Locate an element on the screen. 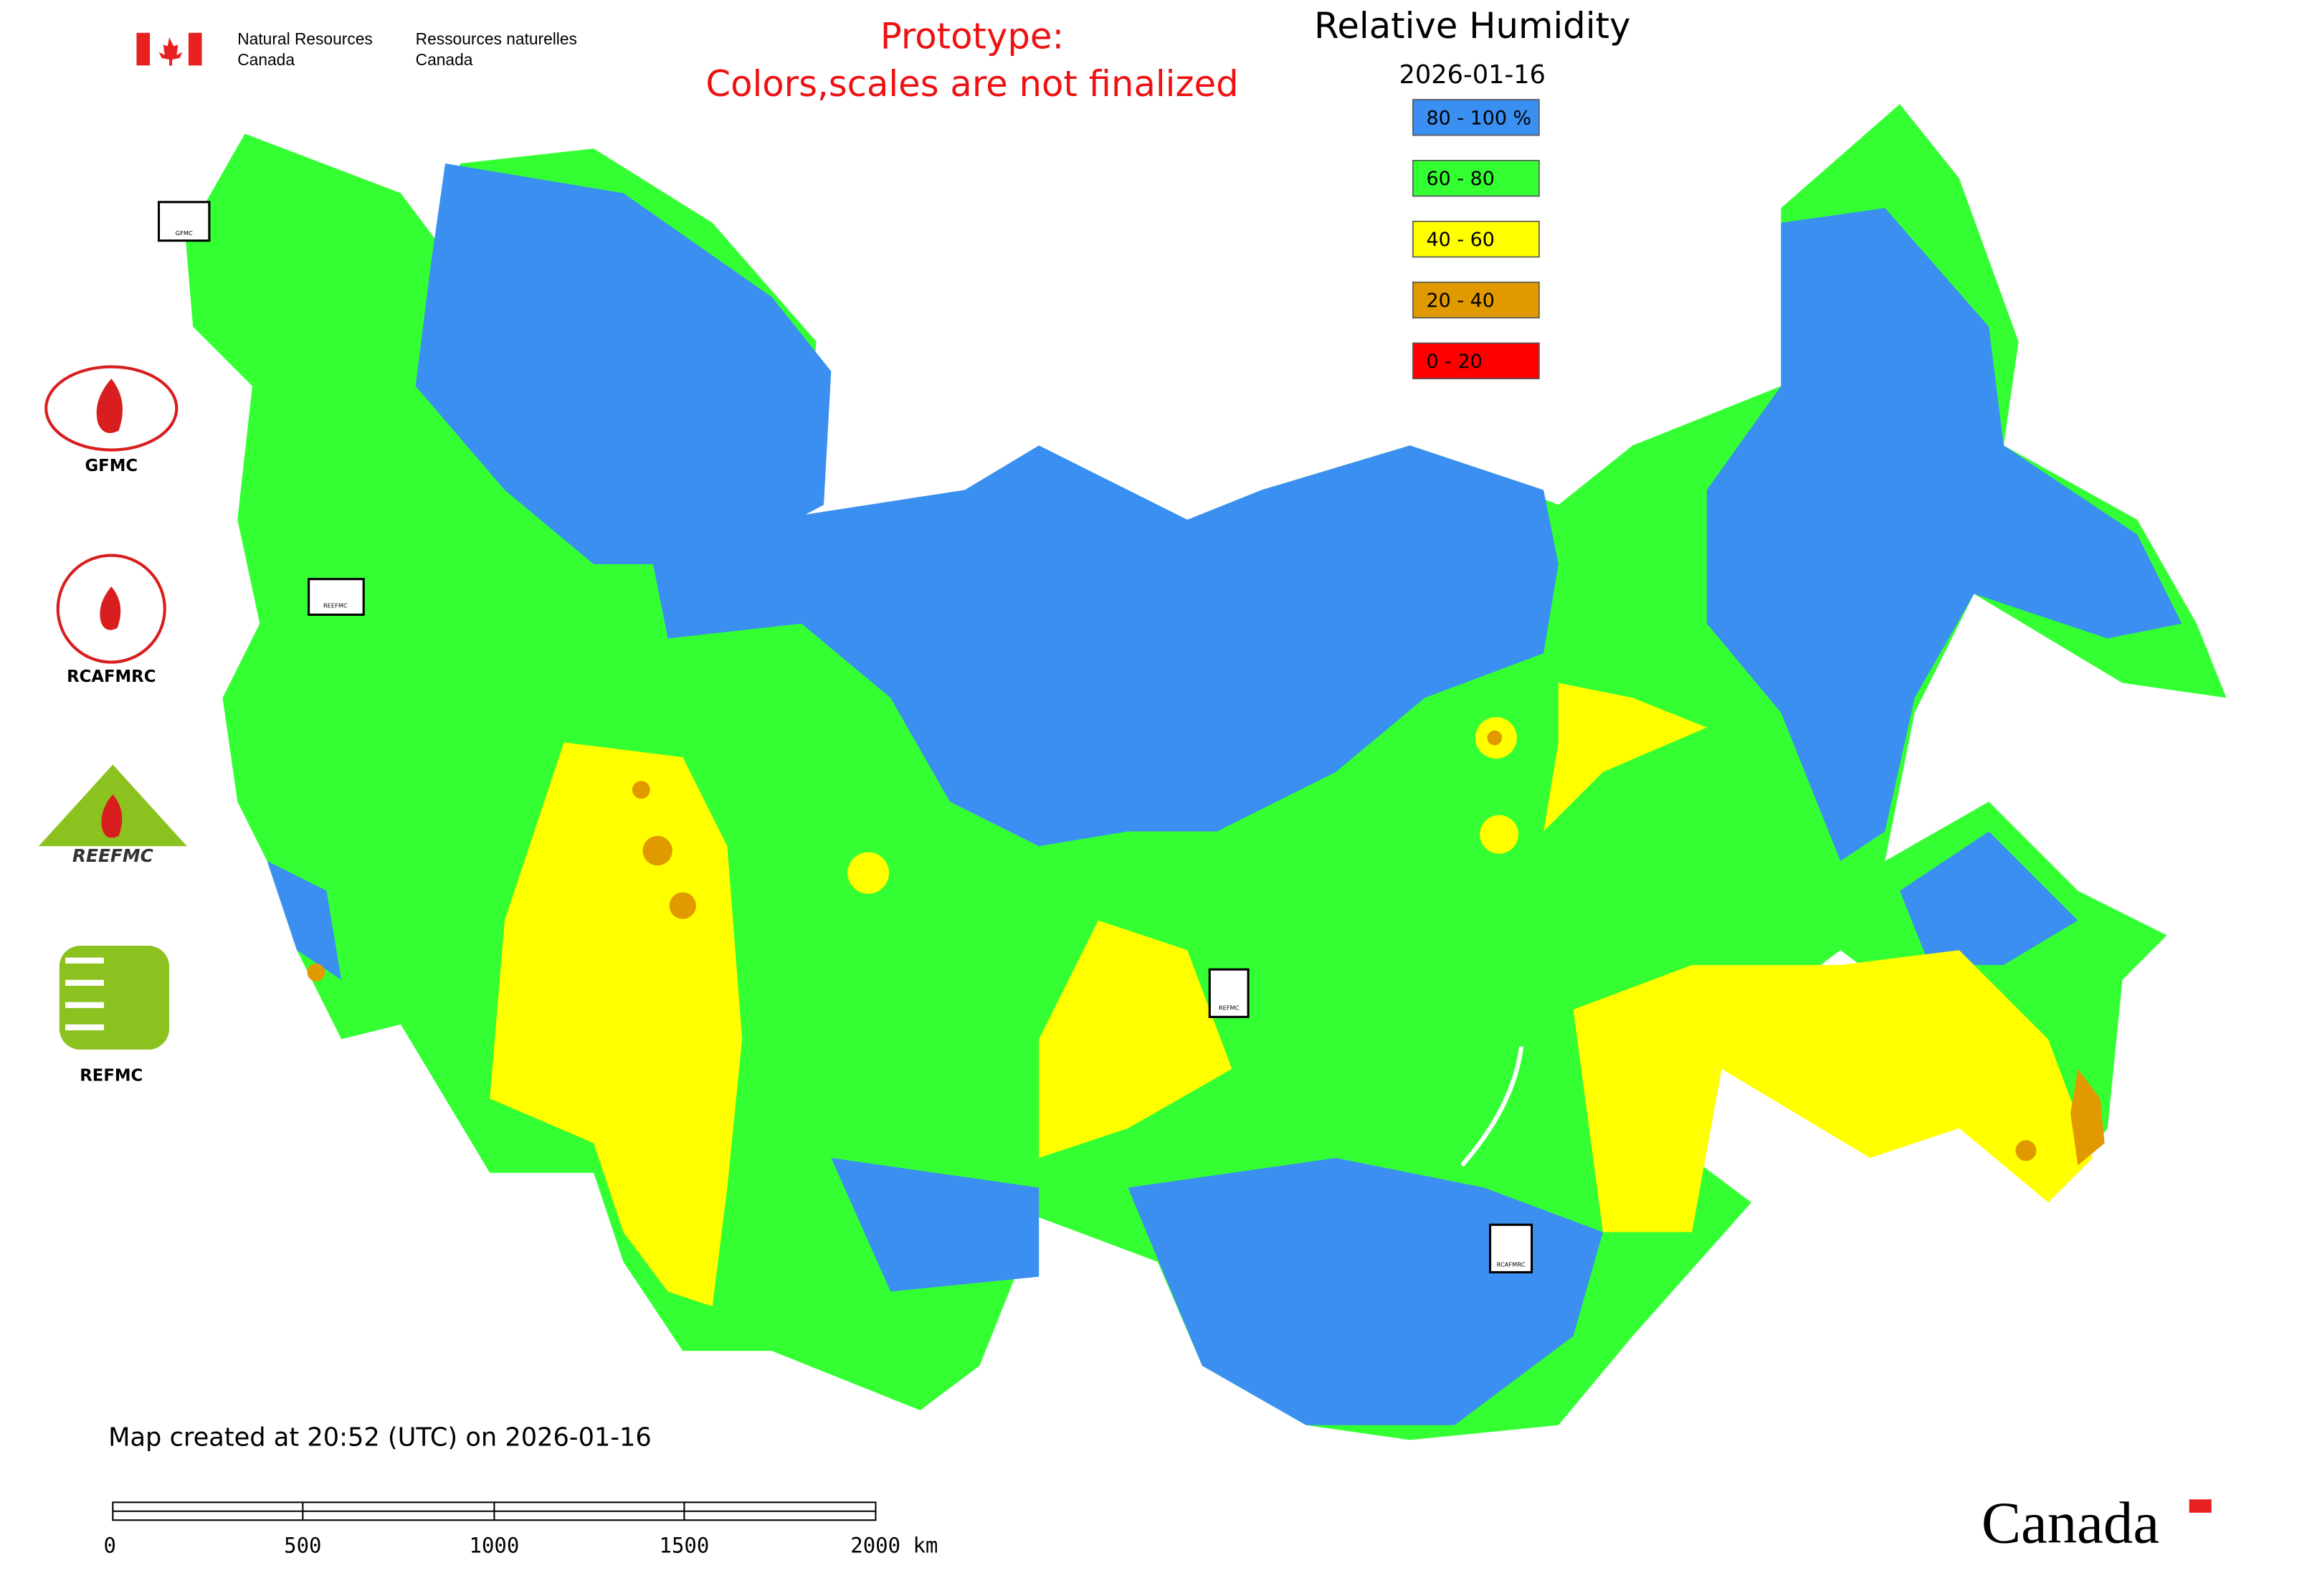  scale-label: 500 is located at coordinates (302, 1545).